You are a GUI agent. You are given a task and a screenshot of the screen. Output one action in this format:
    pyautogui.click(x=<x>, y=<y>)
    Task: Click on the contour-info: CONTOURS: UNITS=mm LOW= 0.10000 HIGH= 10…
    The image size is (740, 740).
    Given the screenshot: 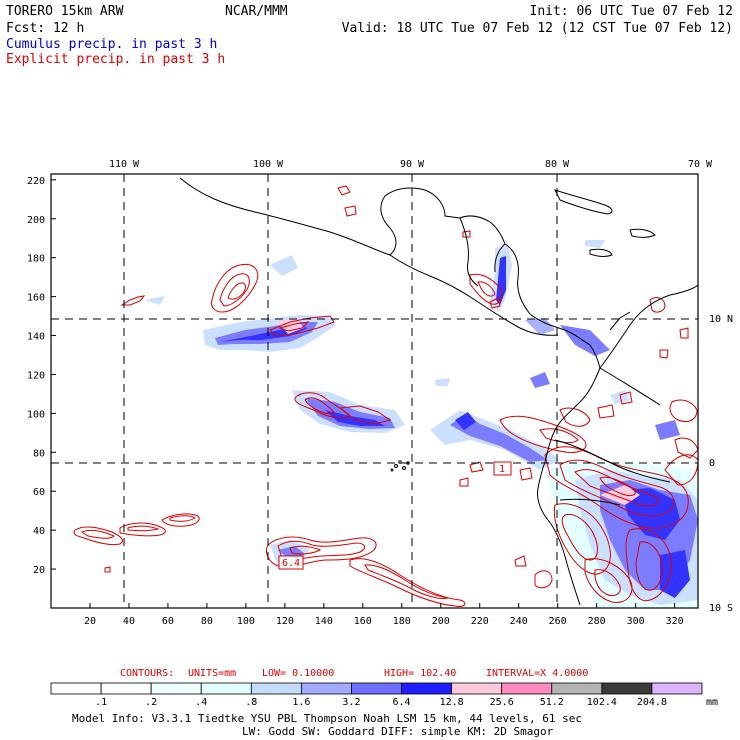 What is the action you would take?
    pyautogui.click(x=354, y=673)
    